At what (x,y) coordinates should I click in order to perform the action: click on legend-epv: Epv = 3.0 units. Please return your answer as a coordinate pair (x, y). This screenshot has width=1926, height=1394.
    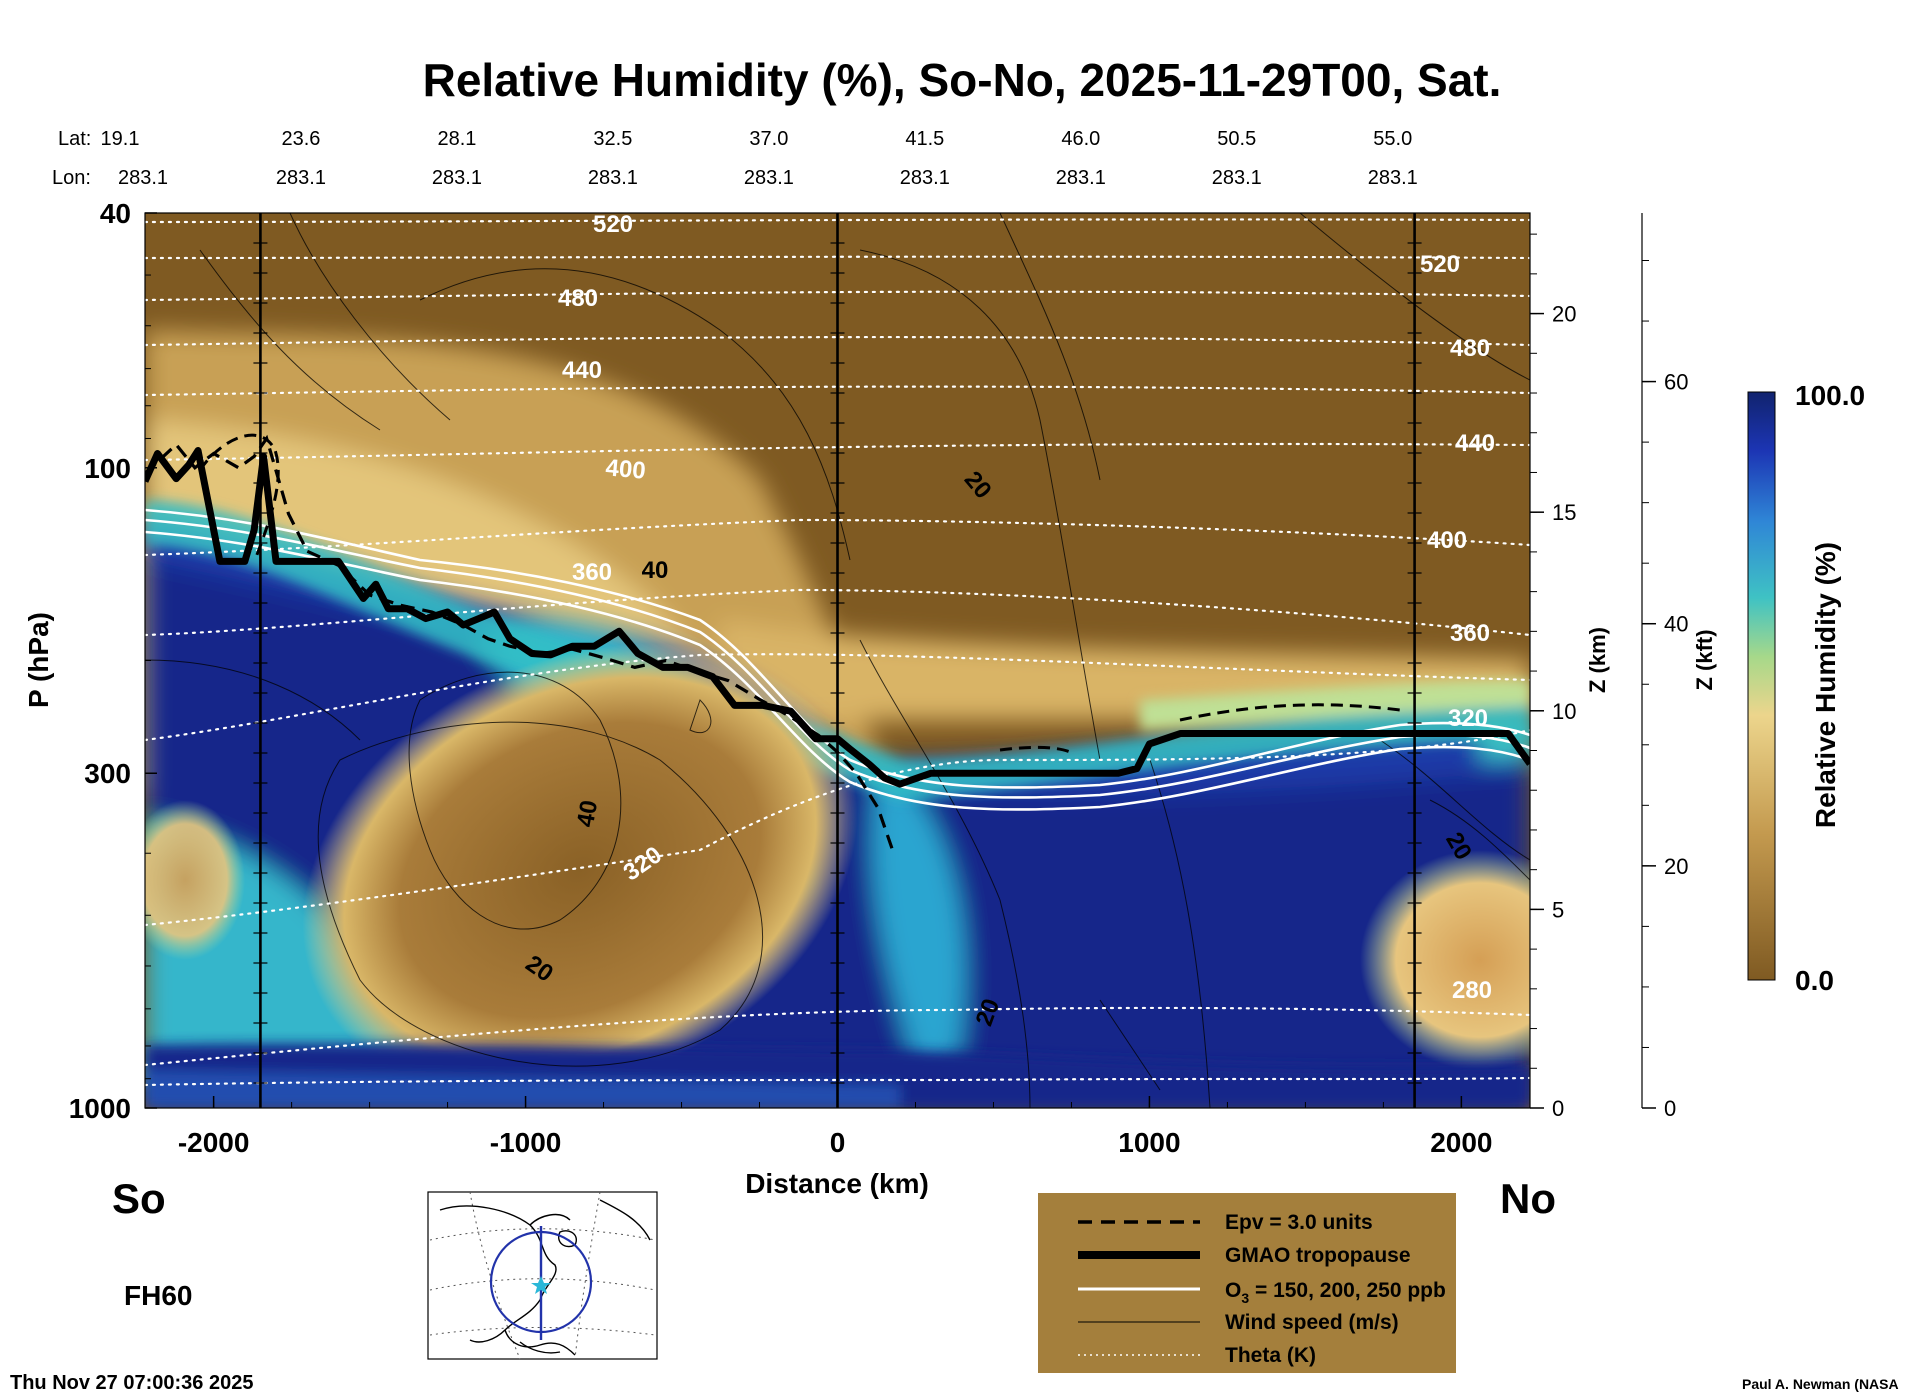
    Looking at the image, I should click on (1299, 1222).